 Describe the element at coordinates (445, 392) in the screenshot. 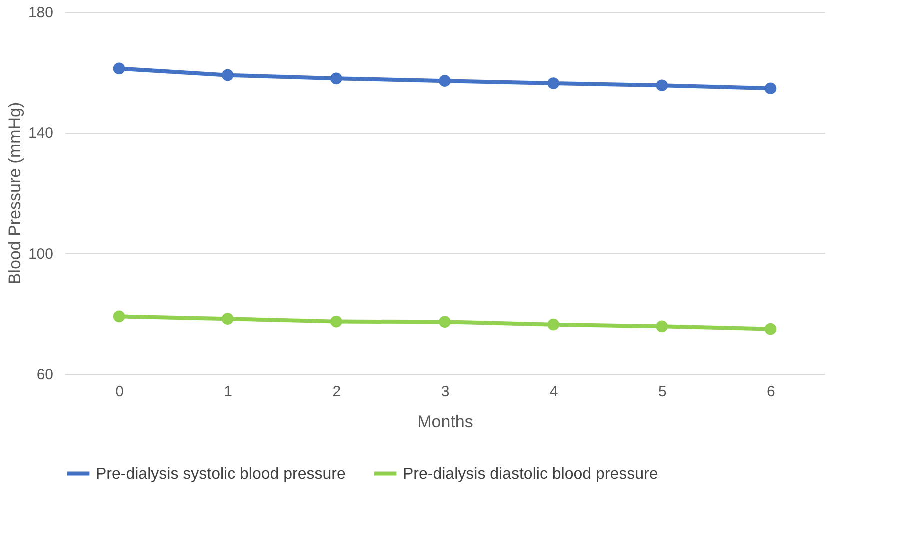

I see `x-tick-label: 3` at that location.